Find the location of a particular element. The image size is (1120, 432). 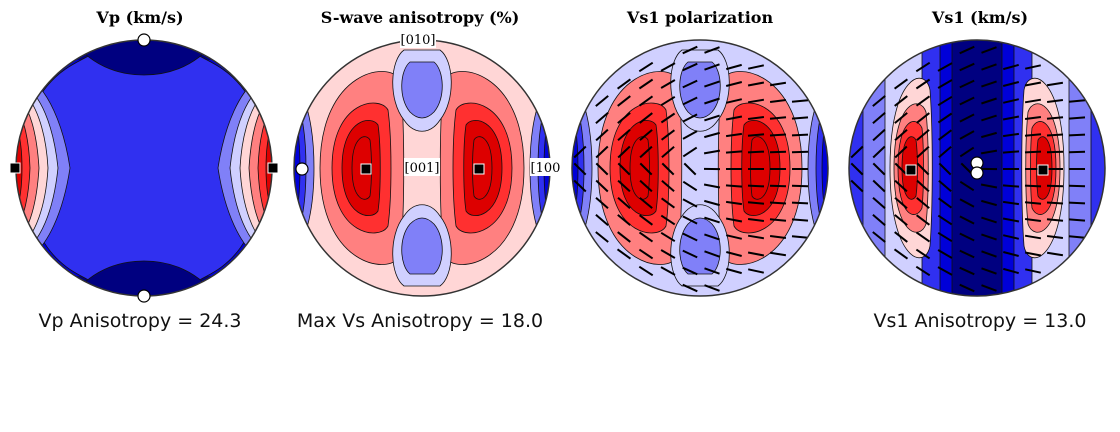

polarization-contours is located at coordinates (700, 168).